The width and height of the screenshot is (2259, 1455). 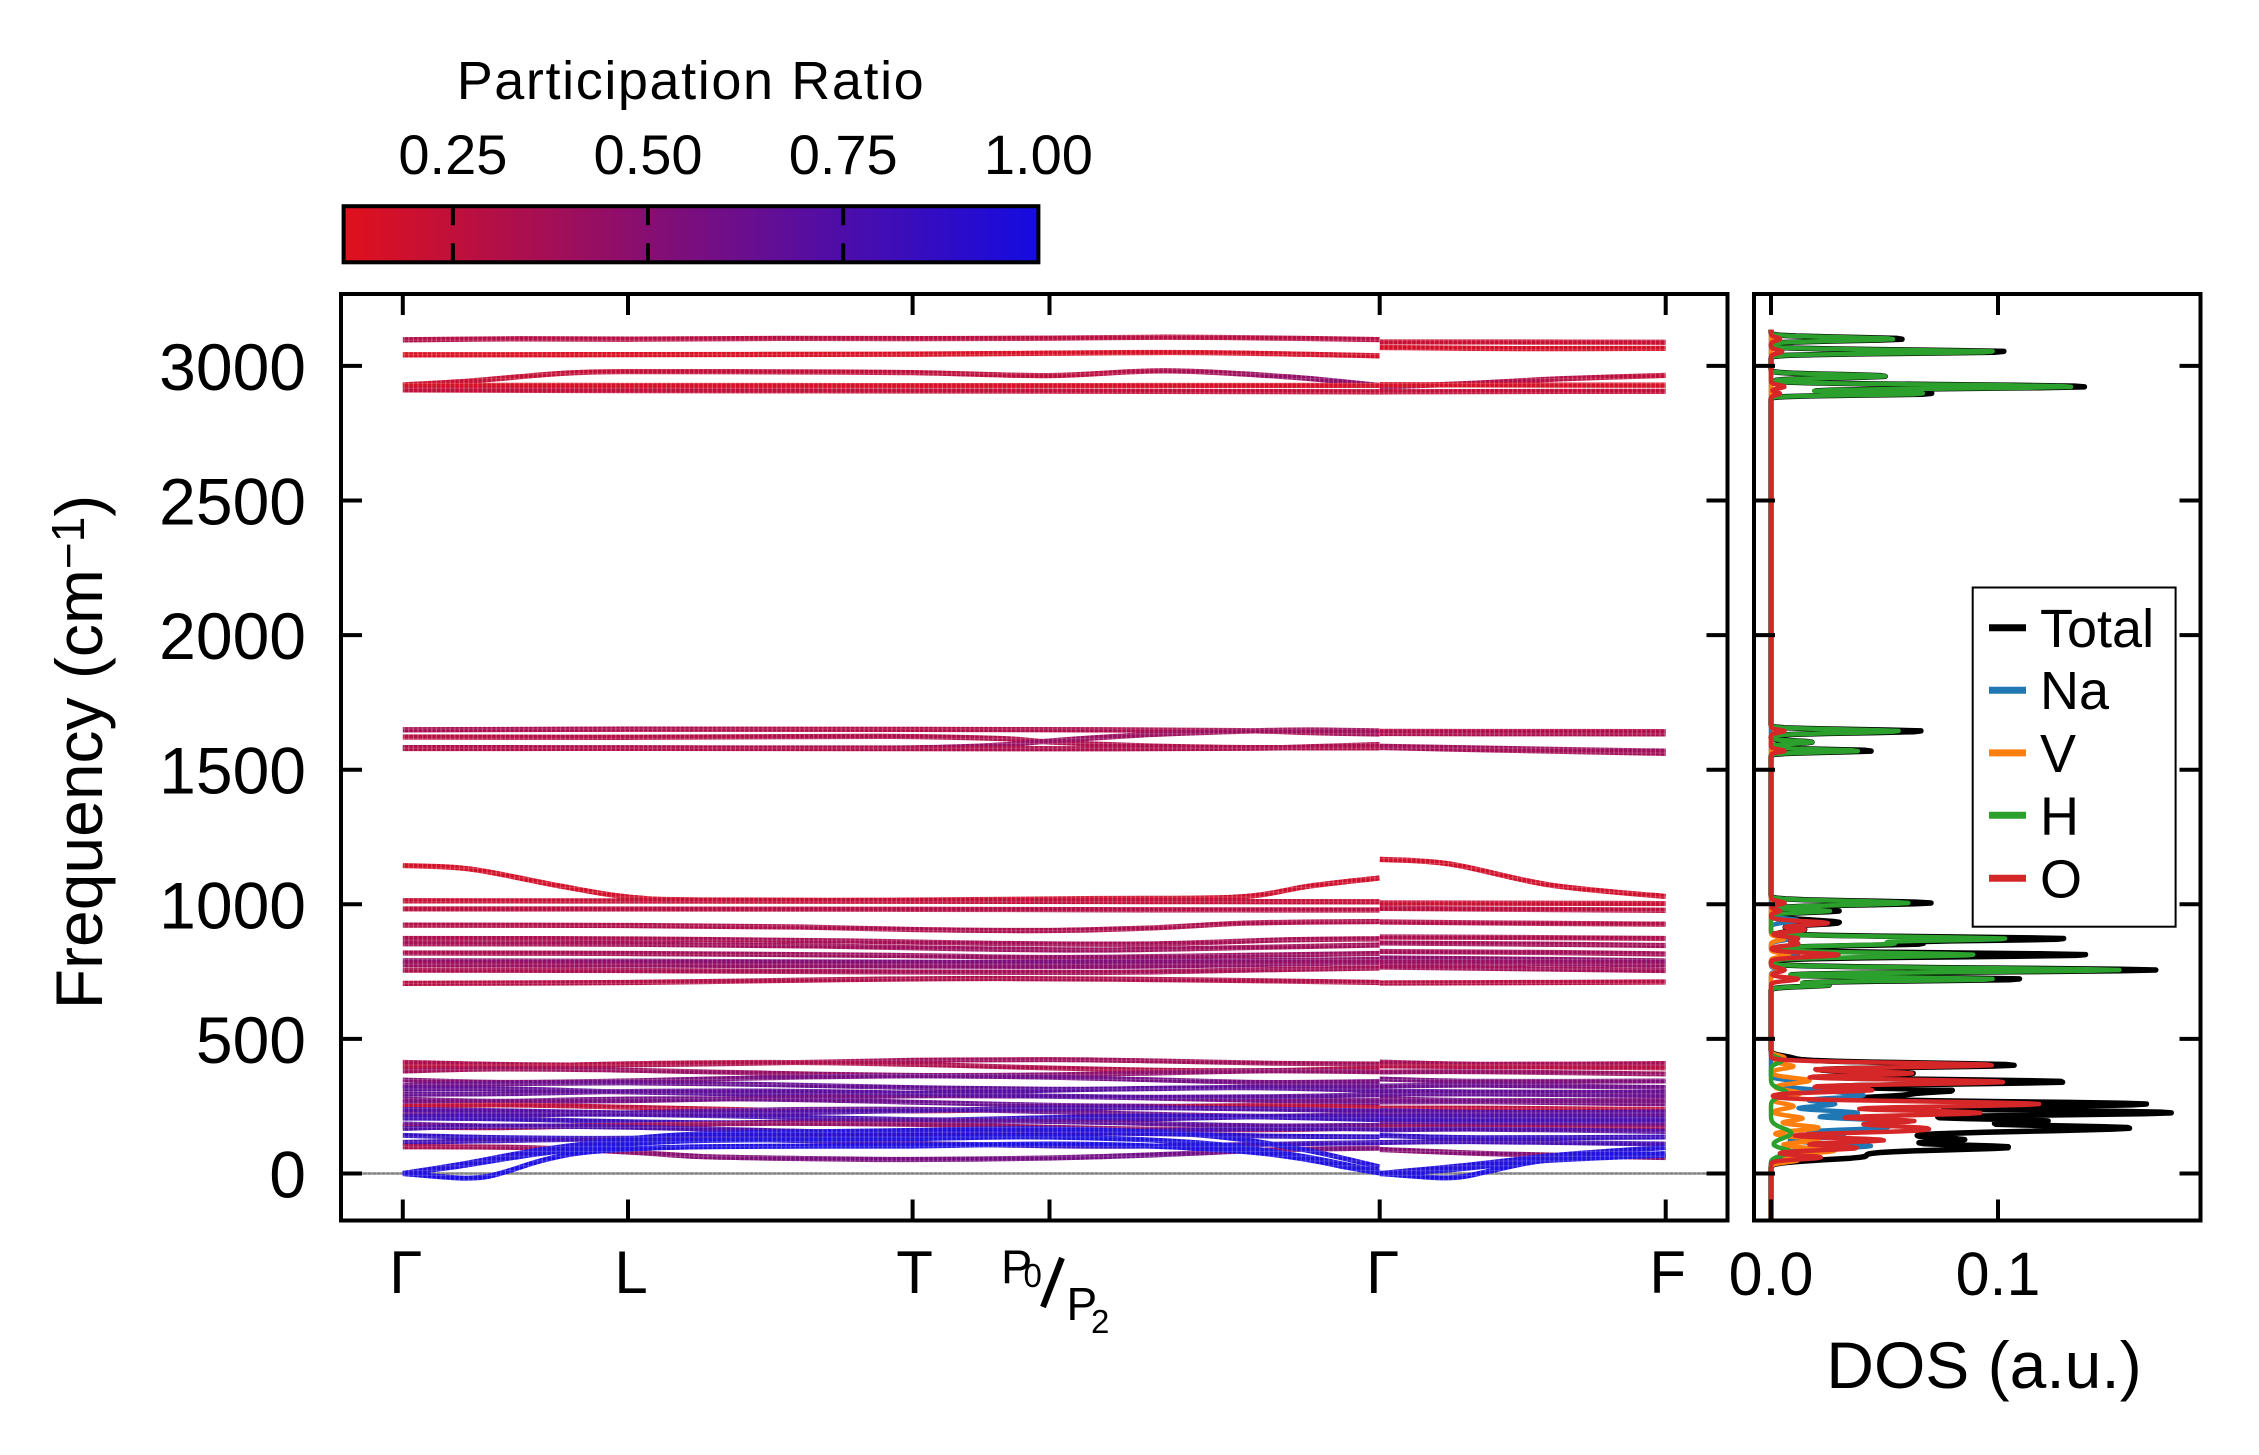 What do you see at coordinates (2058, 754) in the screenshot?
I see `svg-text: V` at bounding box center [2058, 754].